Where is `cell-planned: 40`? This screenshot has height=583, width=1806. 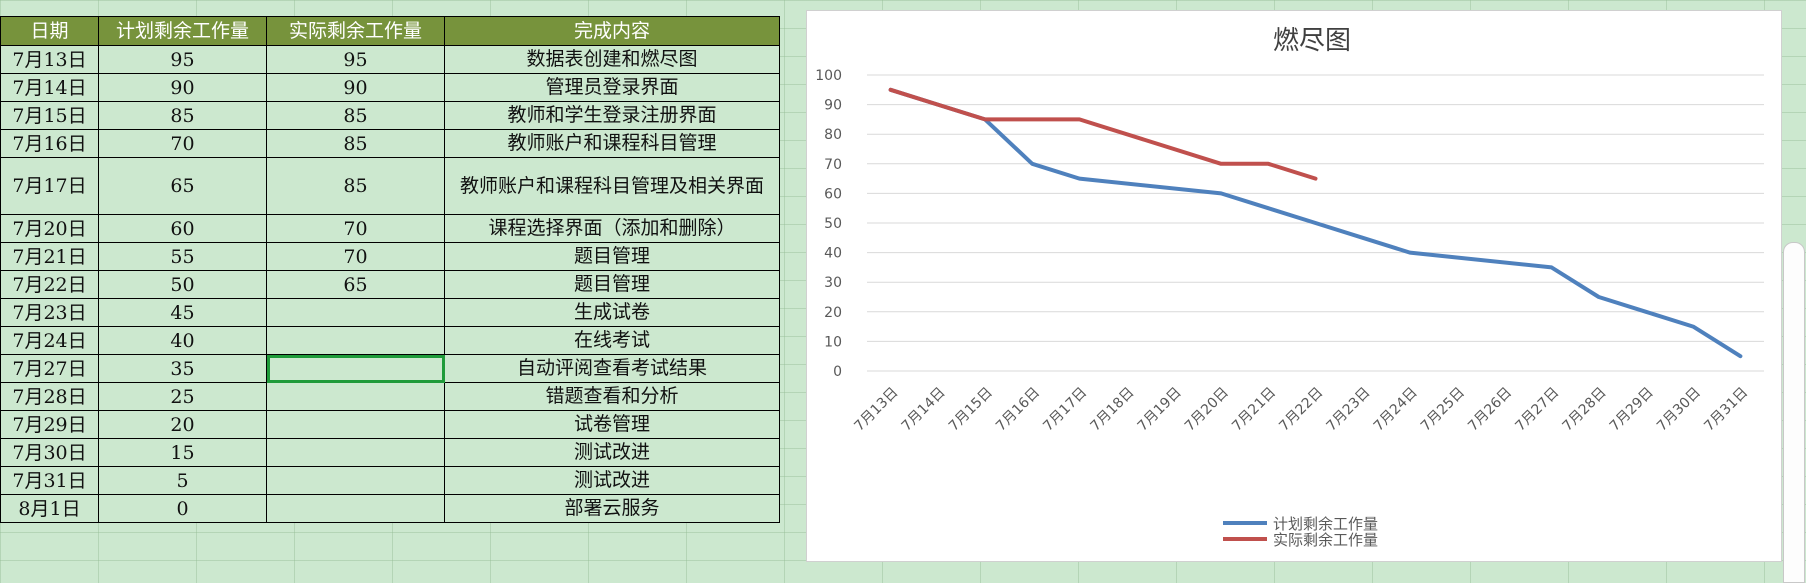 cell-planned: 40 is located at coordinates (182, 340).